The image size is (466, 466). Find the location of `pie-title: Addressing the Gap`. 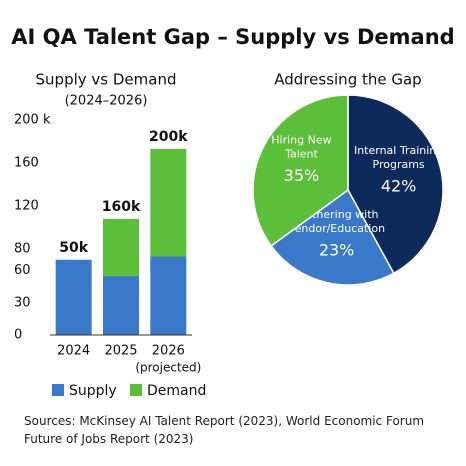

pie-title: Addressing the Gap is located at coordinates (347, 80).